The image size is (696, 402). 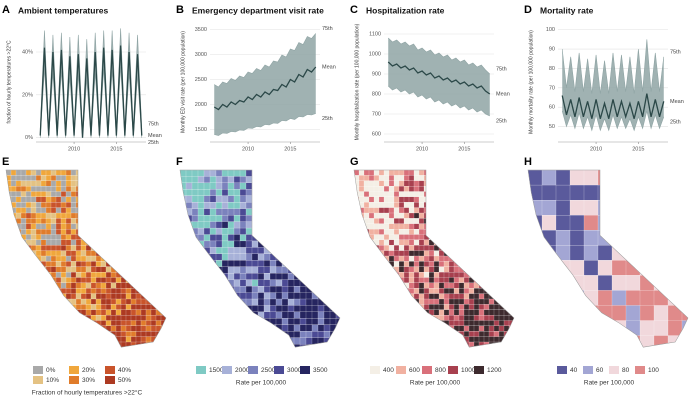 I want to click on series-line, so click(x=265, y=60).